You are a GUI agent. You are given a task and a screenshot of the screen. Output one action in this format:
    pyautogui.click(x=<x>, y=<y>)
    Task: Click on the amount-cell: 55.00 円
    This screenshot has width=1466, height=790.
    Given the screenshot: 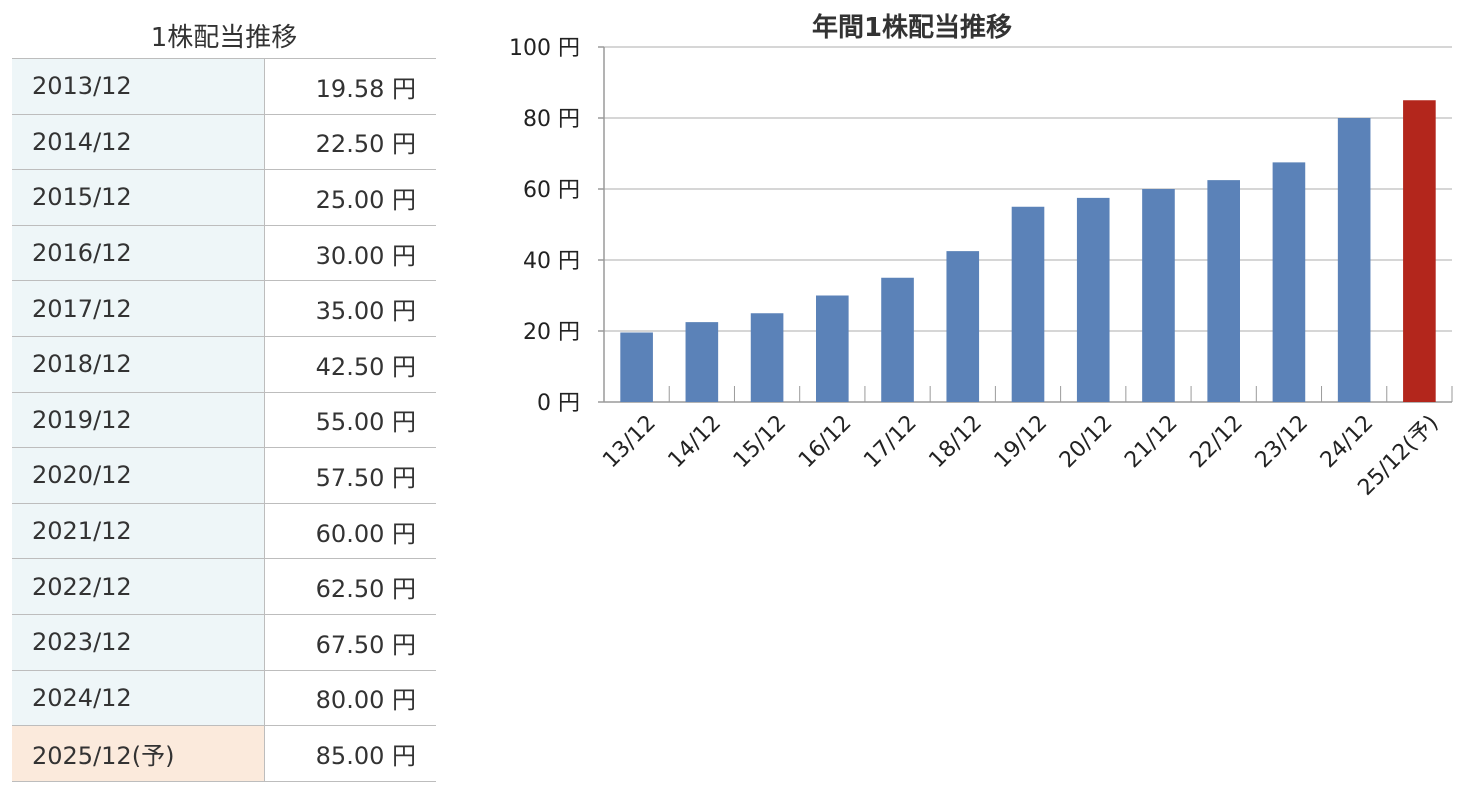 What is the action you would take?
    pyautogui.click(x=350, y=420)
    